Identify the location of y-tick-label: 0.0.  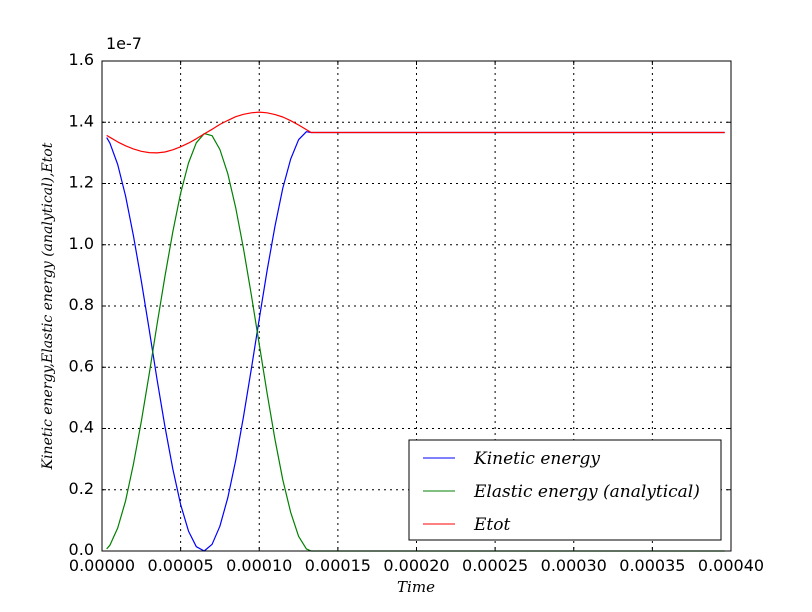
(81, 549).